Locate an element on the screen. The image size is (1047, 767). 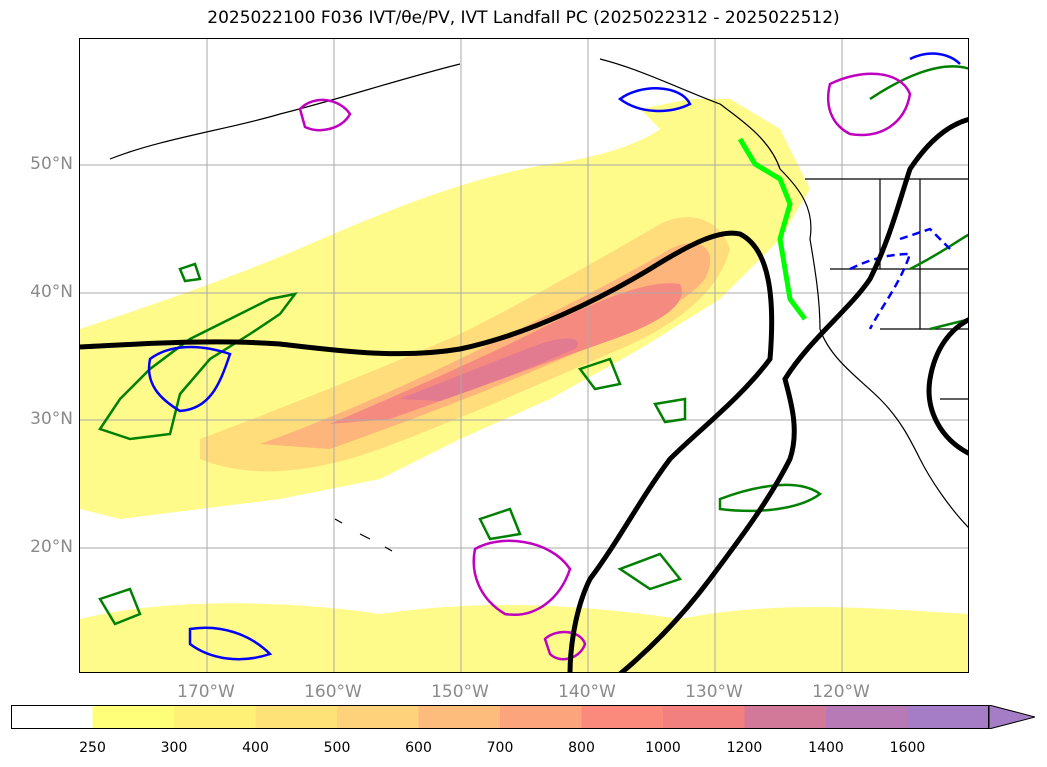
pv-blue-south is located at coordinates (230, 643).